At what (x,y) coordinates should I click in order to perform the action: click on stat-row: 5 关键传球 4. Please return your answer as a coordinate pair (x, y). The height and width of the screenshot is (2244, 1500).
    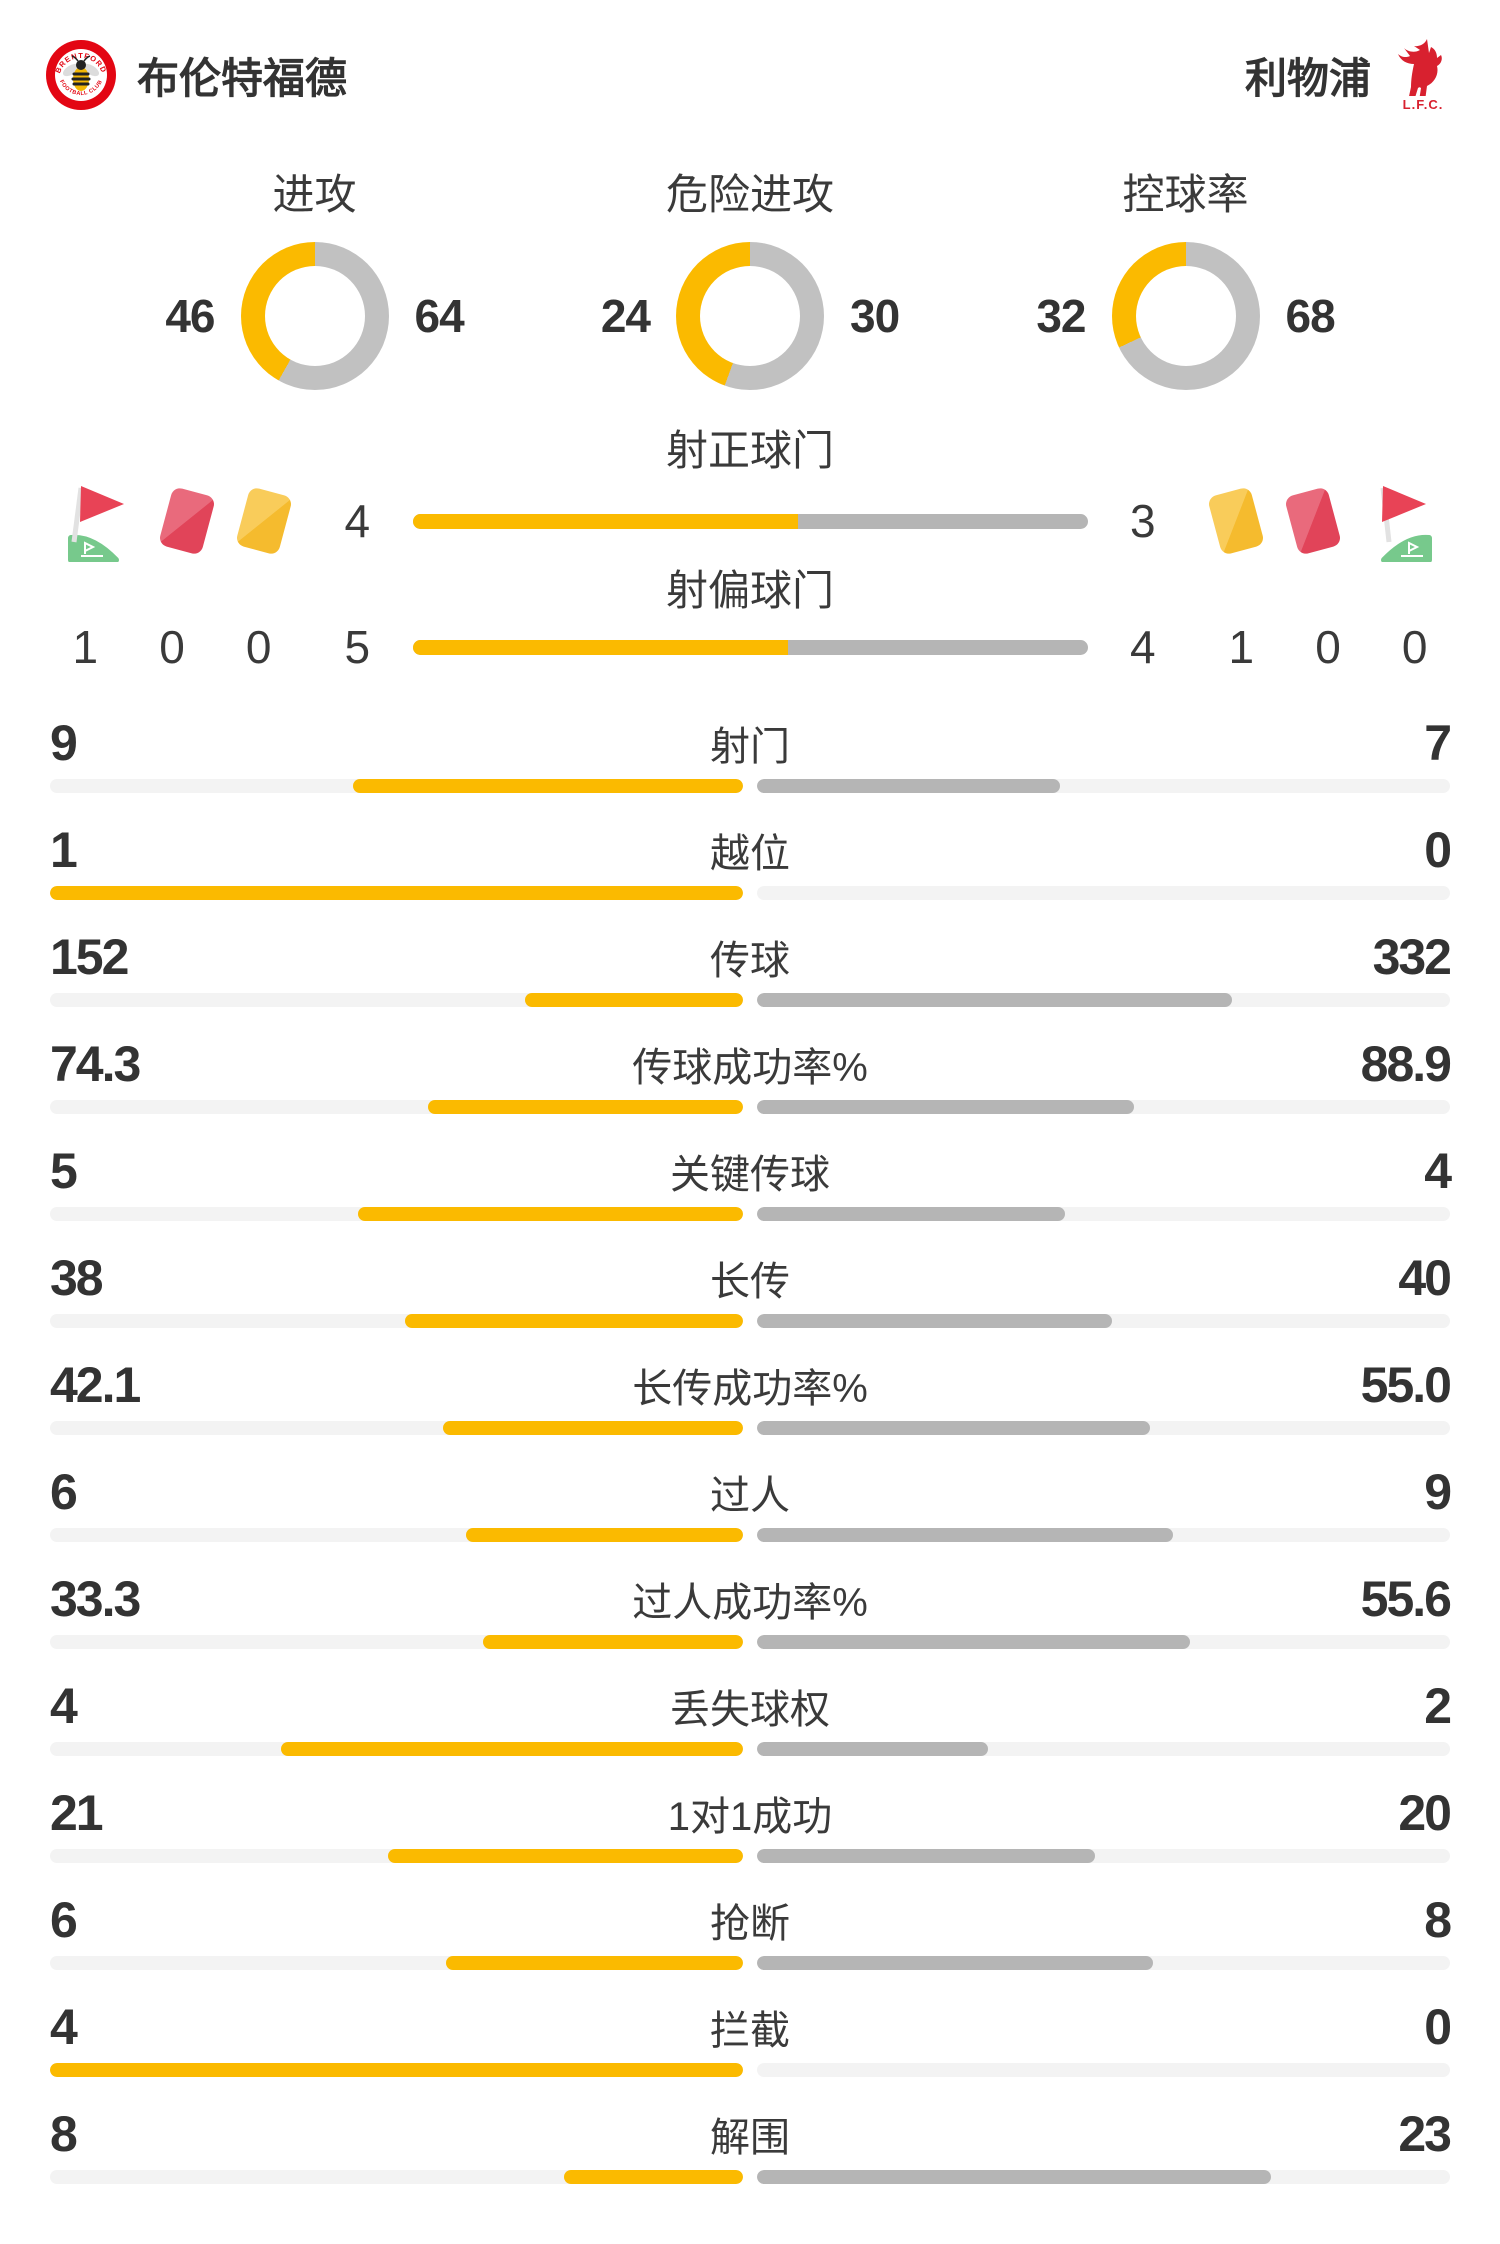
    Looking at the image, I should click on (751, 1181).